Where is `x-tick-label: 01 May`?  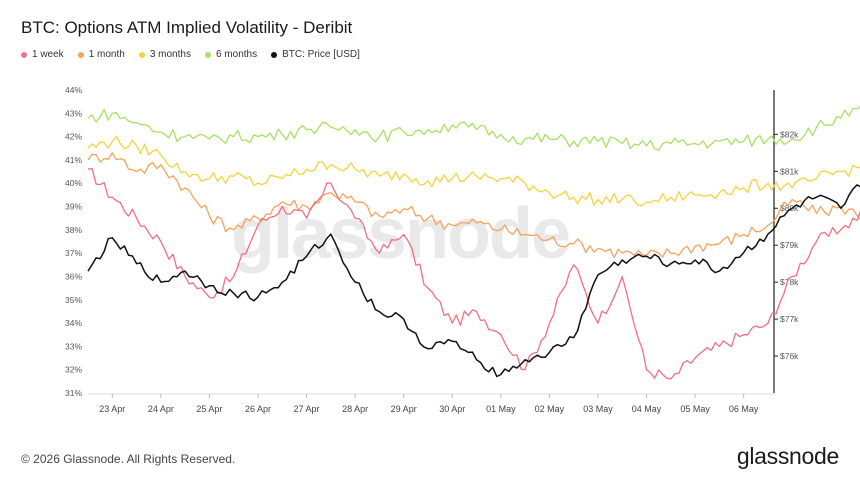 x-tick-label: 01 May is located at coordinates (501, 409).